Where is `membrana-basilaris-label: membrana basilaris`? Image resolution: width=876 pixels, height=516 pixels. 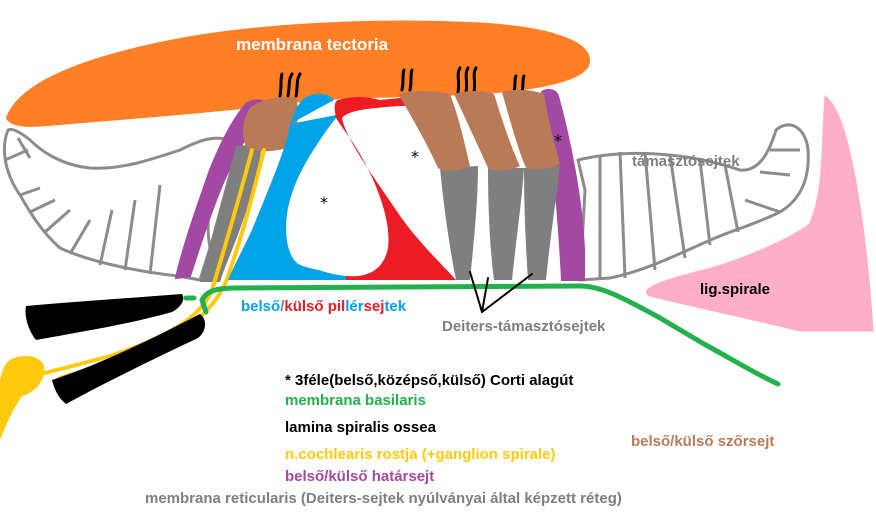 membrana-basilaris-label: membrana basilaris is located at coordinates (355, 400).